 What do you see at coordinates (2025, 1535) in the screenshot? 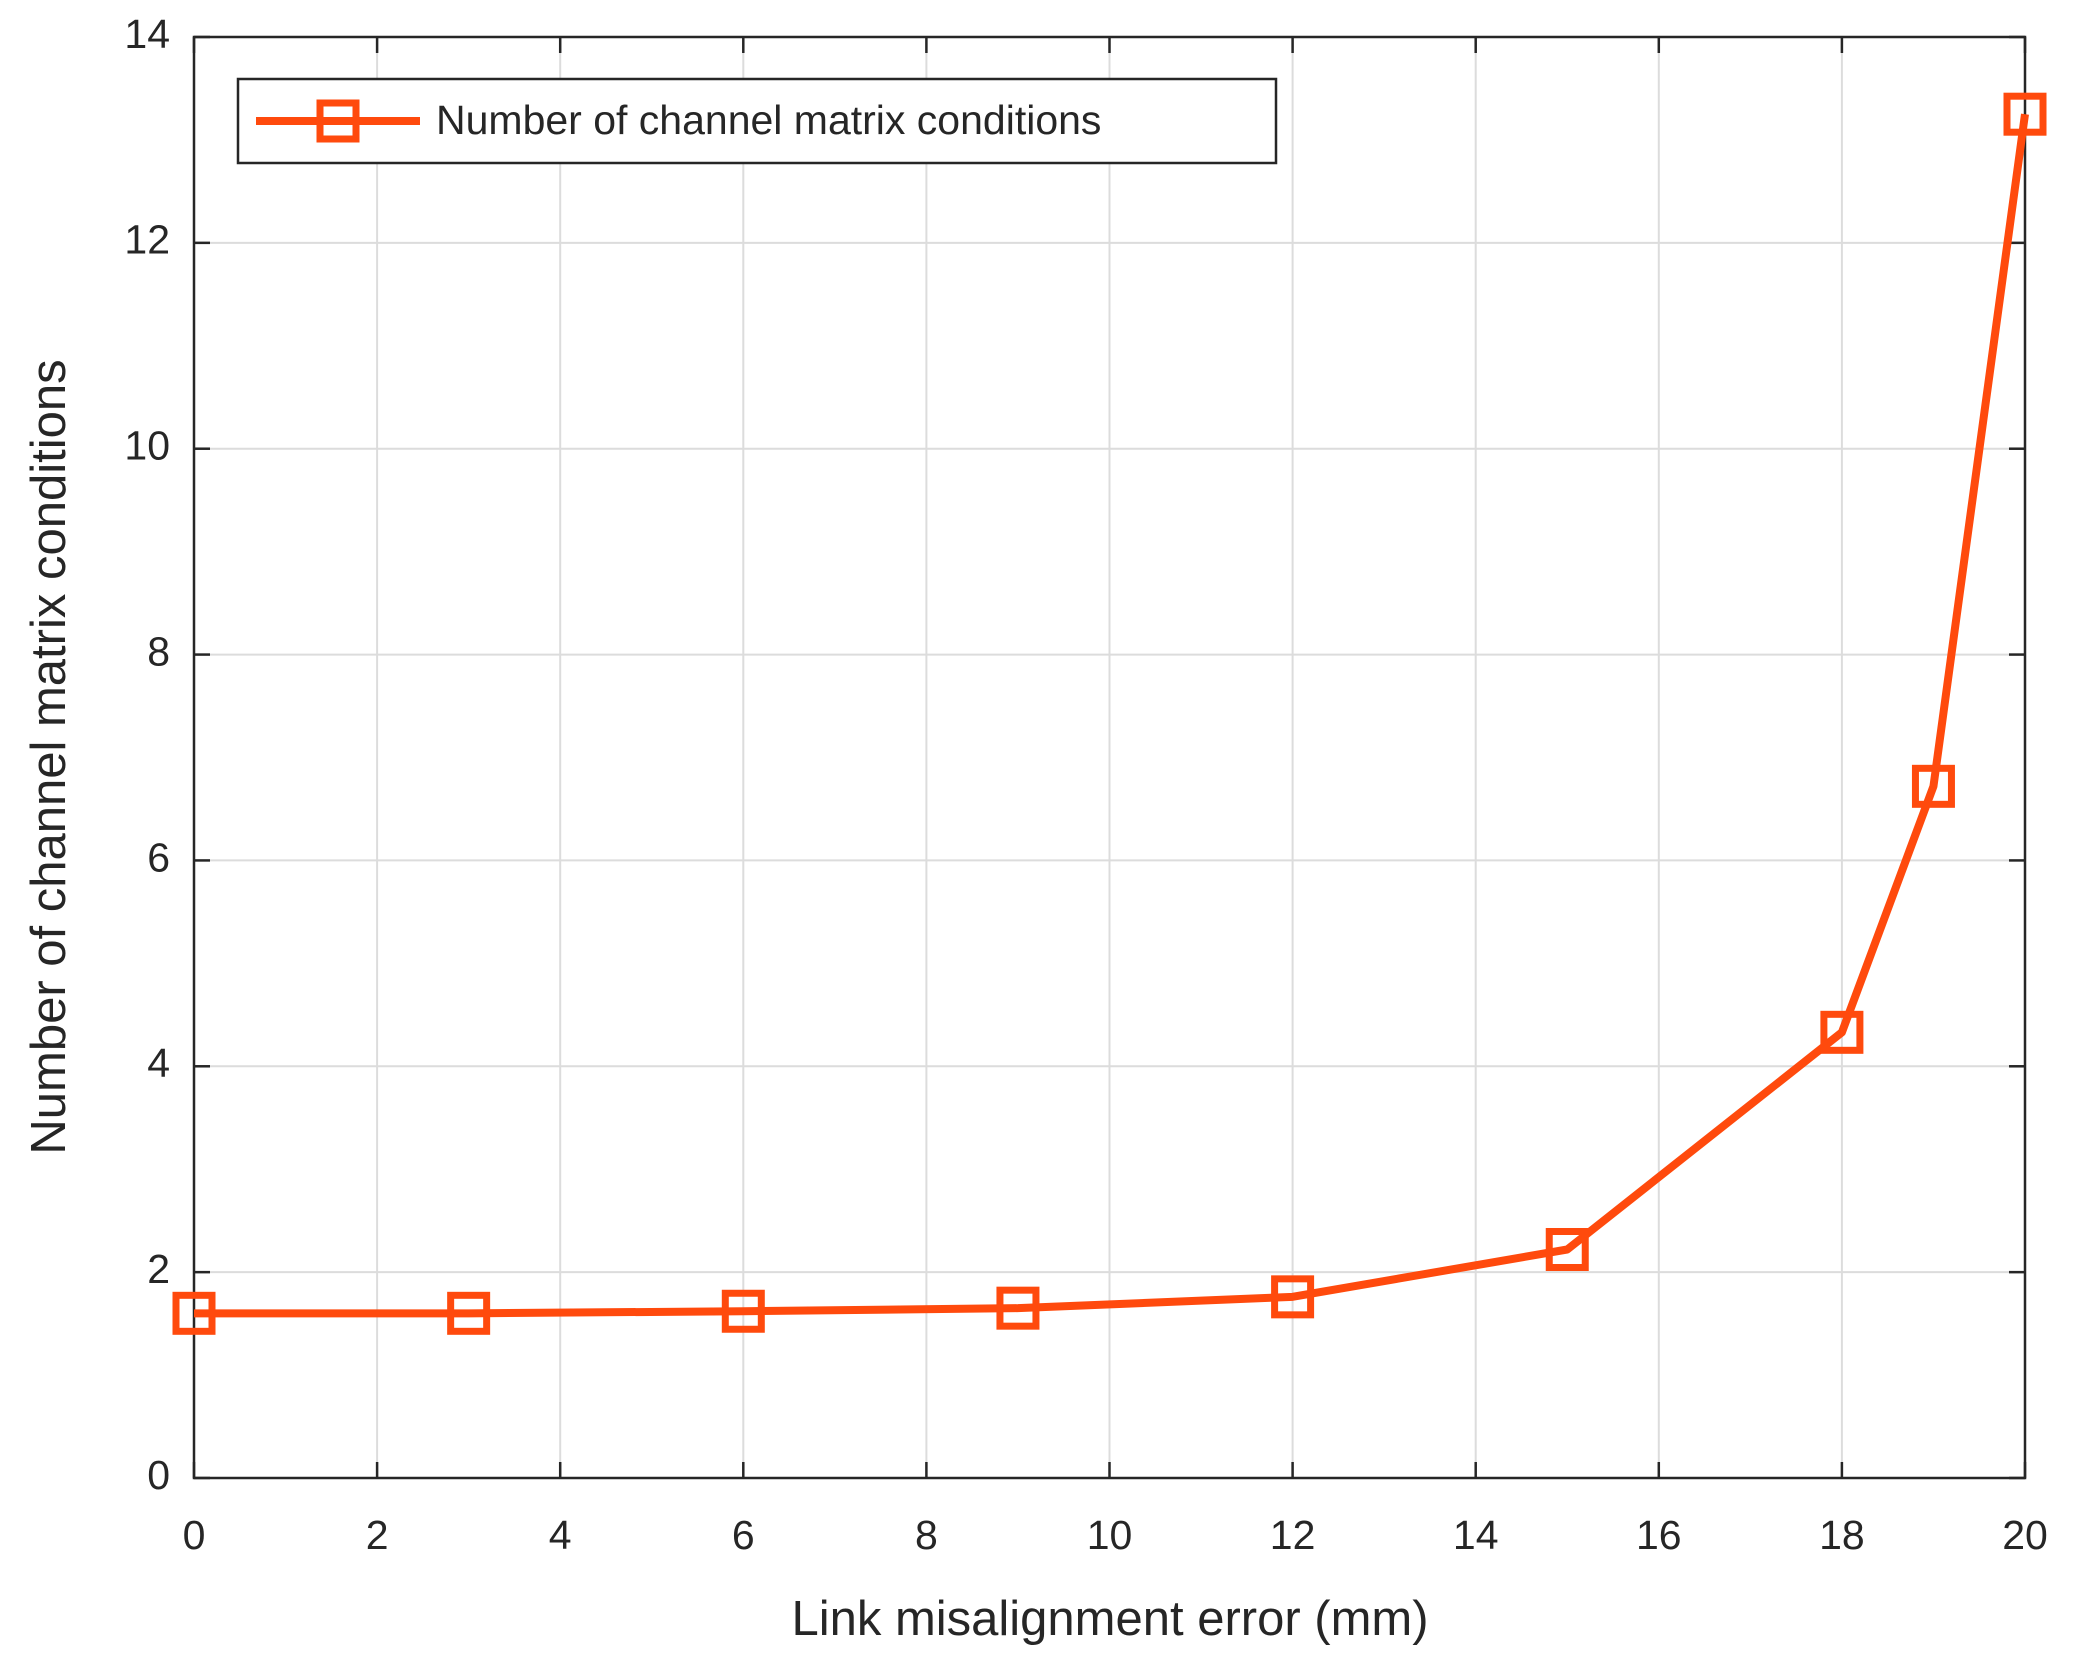
I see `x-tick-label: 20` at bounding box center [2025, 1535].